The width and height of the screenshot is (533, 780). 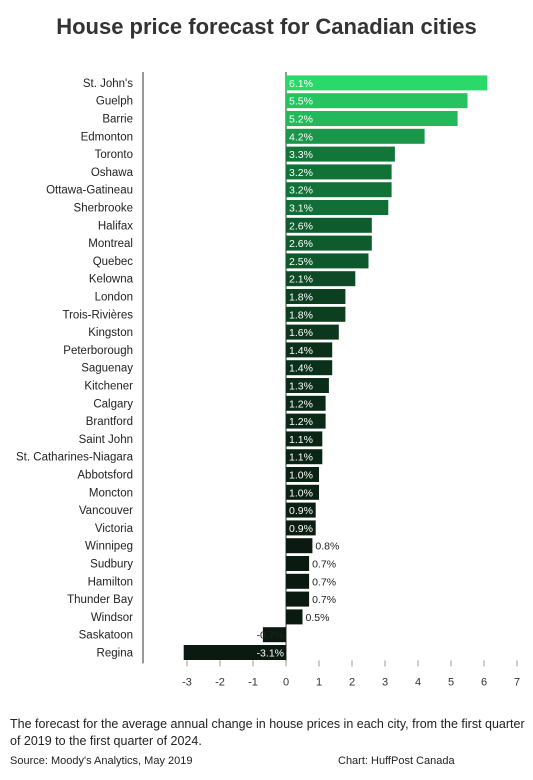 I want to click on category-label: Hamilton, so click(x=110, y=582).